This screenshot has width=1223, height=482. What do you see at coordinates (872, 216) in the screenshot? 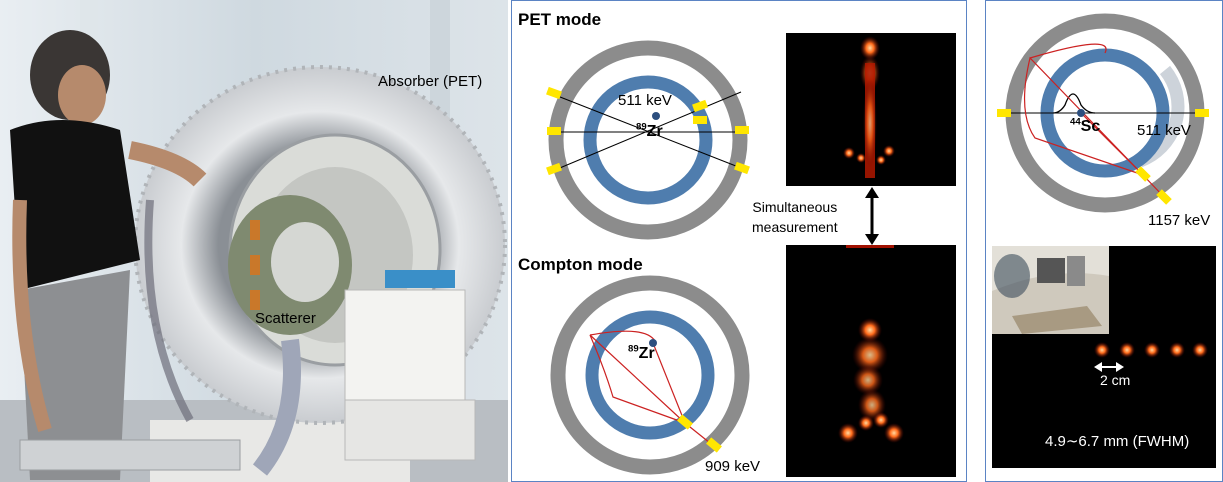
I see `simultaneous-arrow` at bounding box center [872, 216].